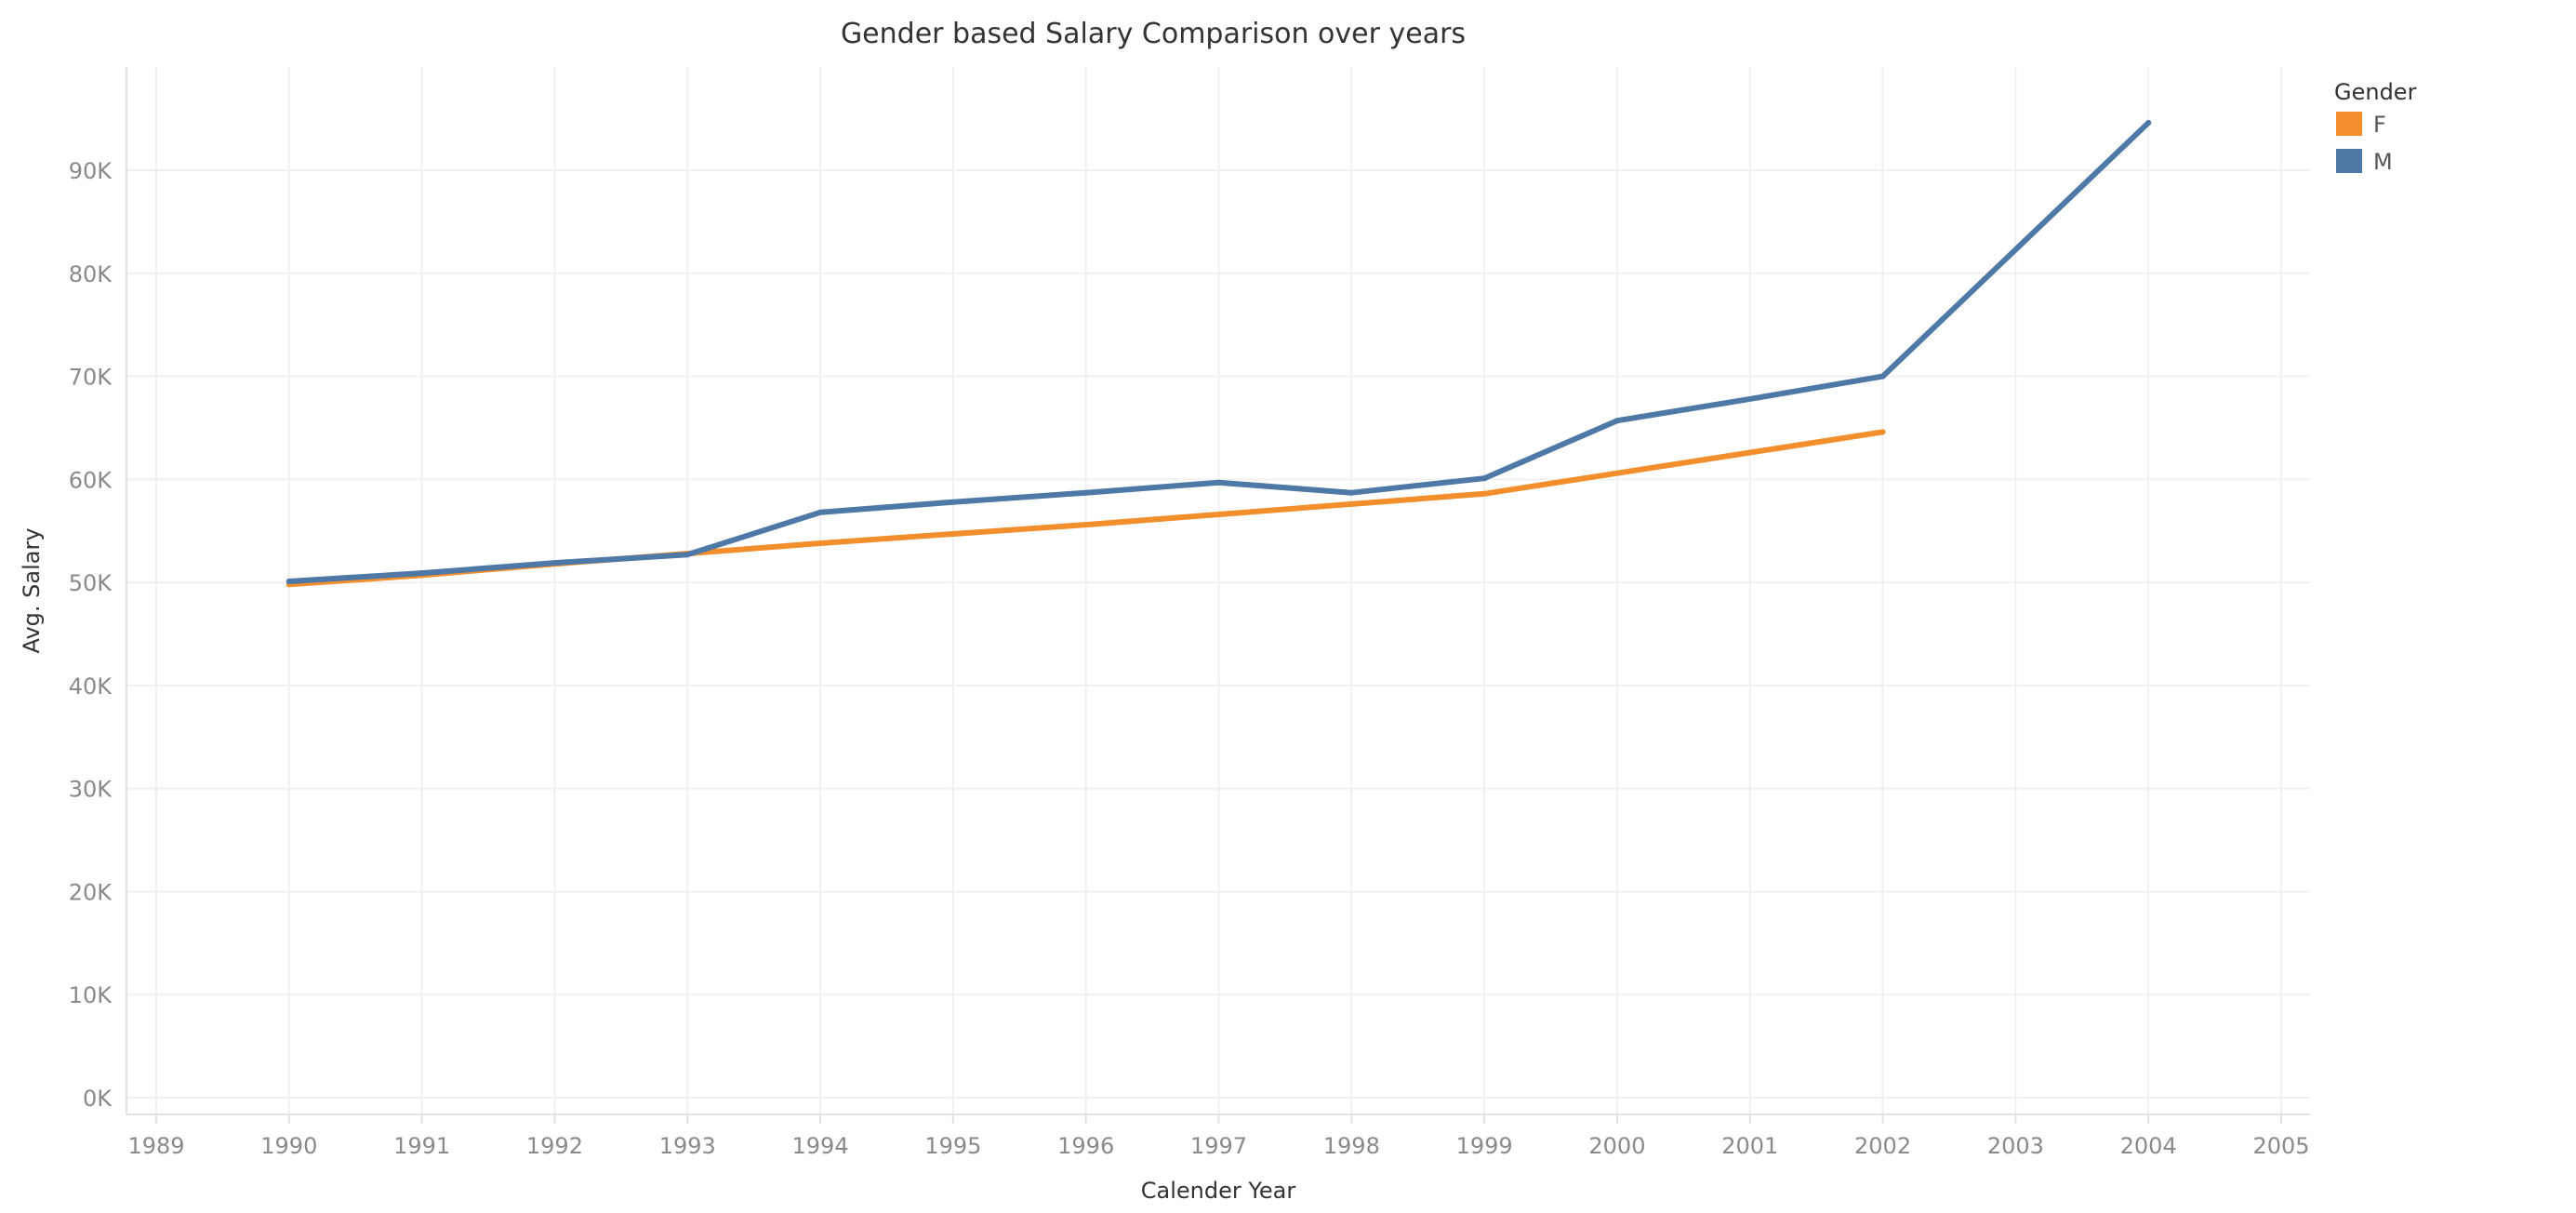  Describe the element at coordinates (91, 583) in the screenshot. I see `y-tick-label: 50K` at that location.